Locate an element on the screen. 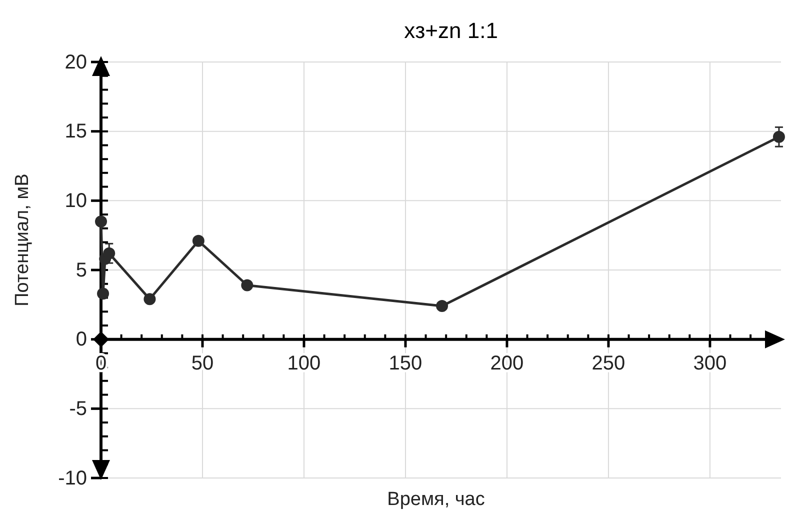 The height and width of the screenshot is (510, 788). y-tick-label: 5 is located at coordinates (81, 270).